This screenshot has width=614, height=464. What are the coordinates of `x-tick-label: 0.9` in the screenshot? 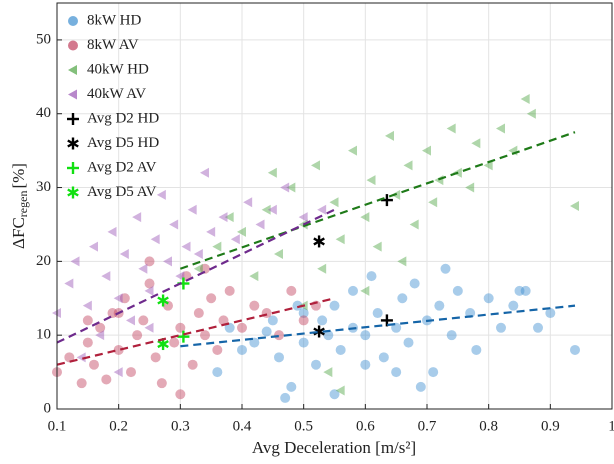 It's located at (550, 426).